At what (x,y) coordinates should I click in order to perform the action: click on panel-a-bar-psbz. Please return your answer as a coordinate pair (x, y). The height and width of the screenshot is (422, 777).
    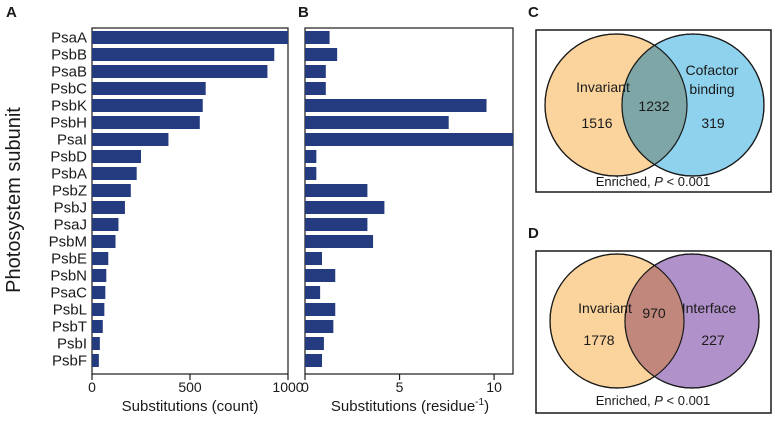
    Looking at the image, I should click on (111, 190).